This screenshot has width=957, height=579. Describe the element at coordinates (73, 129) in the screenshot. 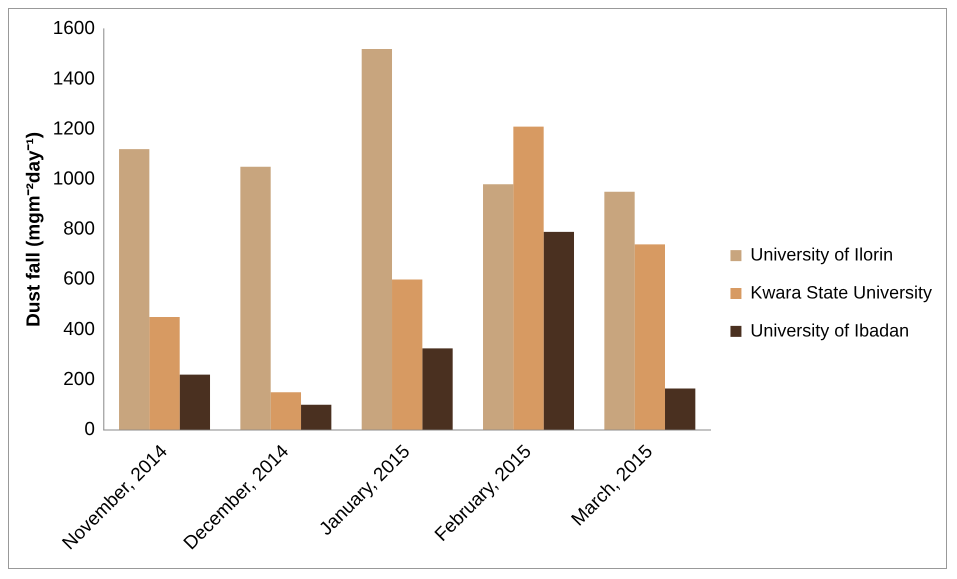

I see `y-tick-label: 1200` at that location.